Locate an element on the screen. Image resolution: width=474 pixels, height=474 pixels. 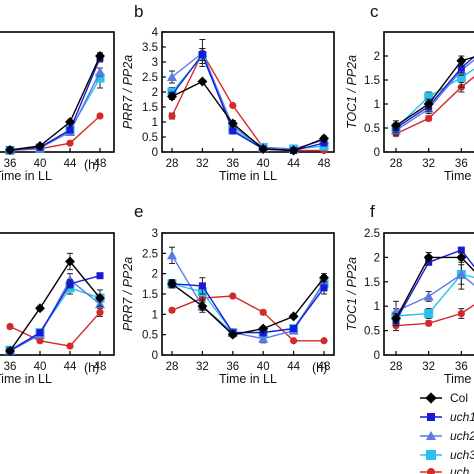
panel-d-xunit: (h) is located at coordinates (91, 368).